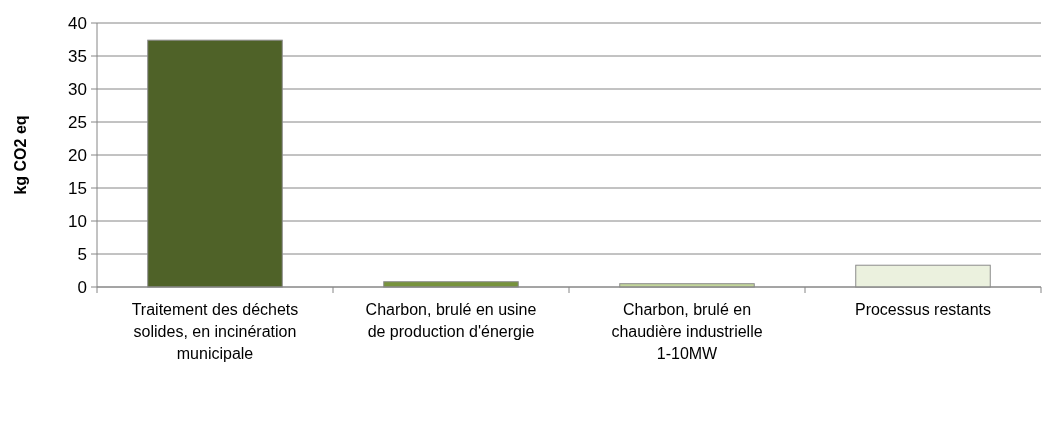  I want to click on y-tick-label: 35, so click(77, 56).